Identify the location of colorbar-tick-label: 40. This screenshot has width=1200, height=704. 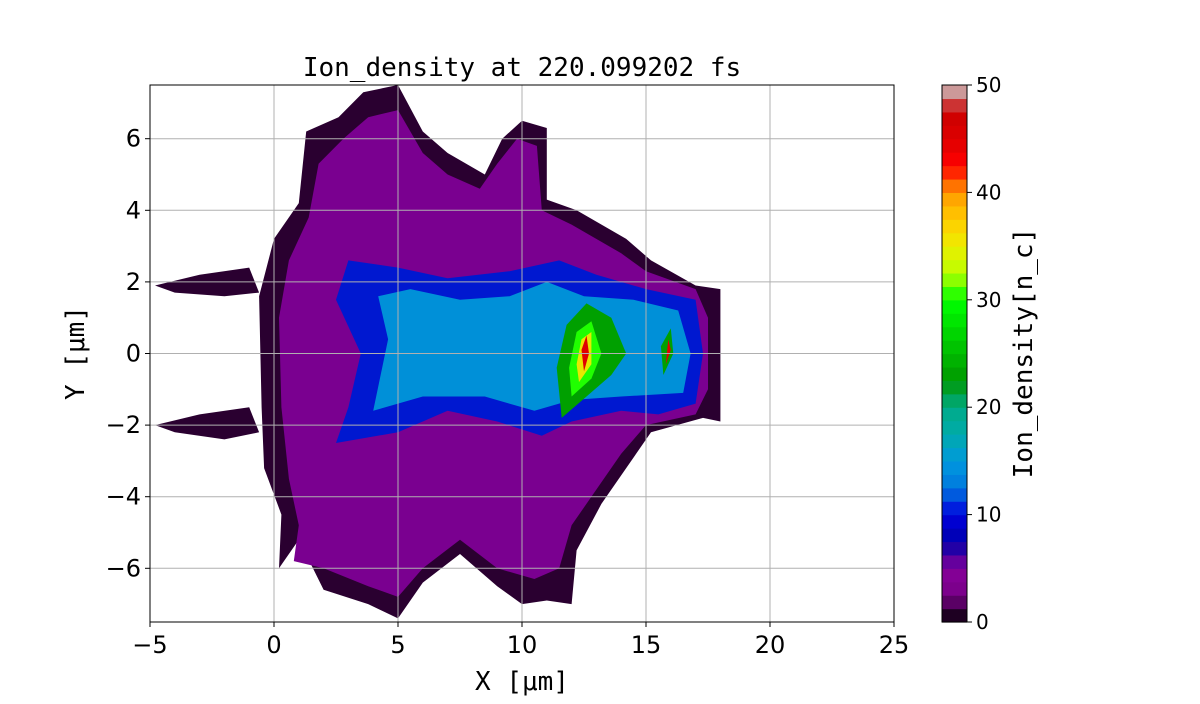
(988, 192).